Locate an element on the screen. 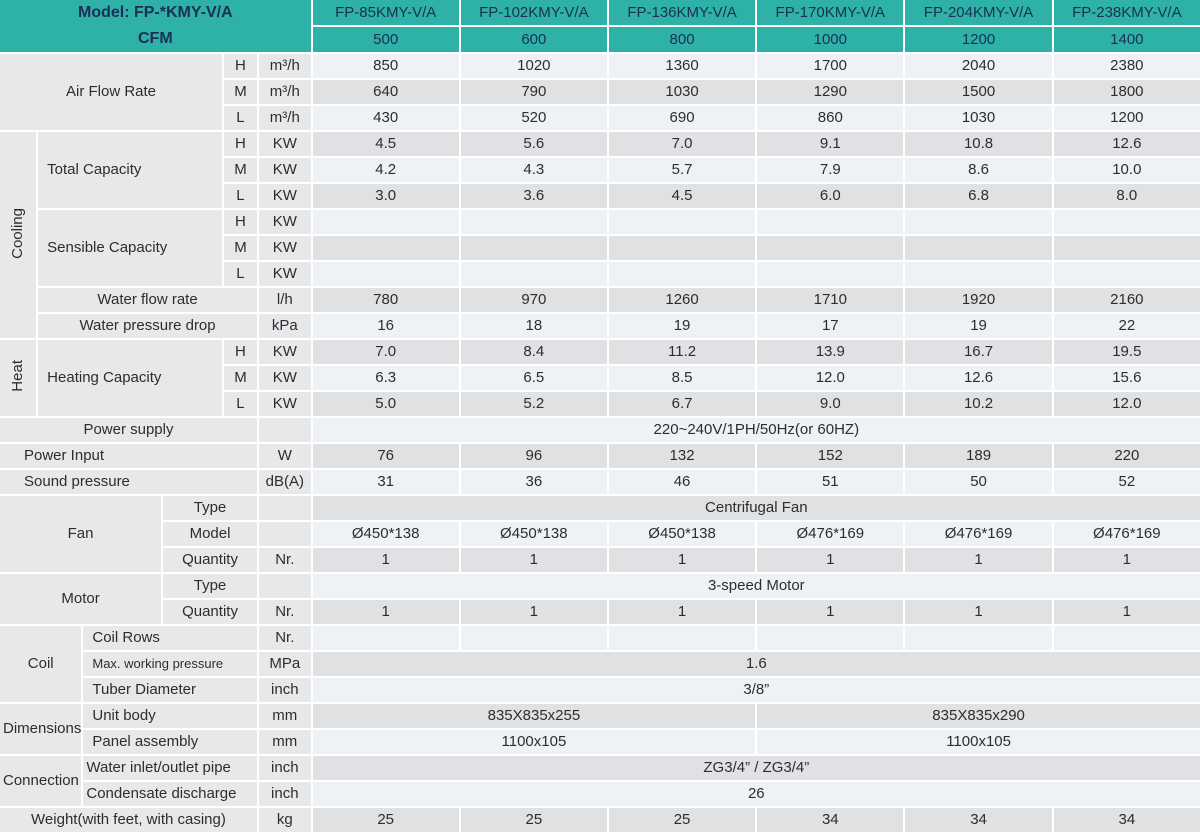 Image resolution: width=1200 pixels, height=835 pixels. value-cell: 1020 is located at coordinates (533, 66).